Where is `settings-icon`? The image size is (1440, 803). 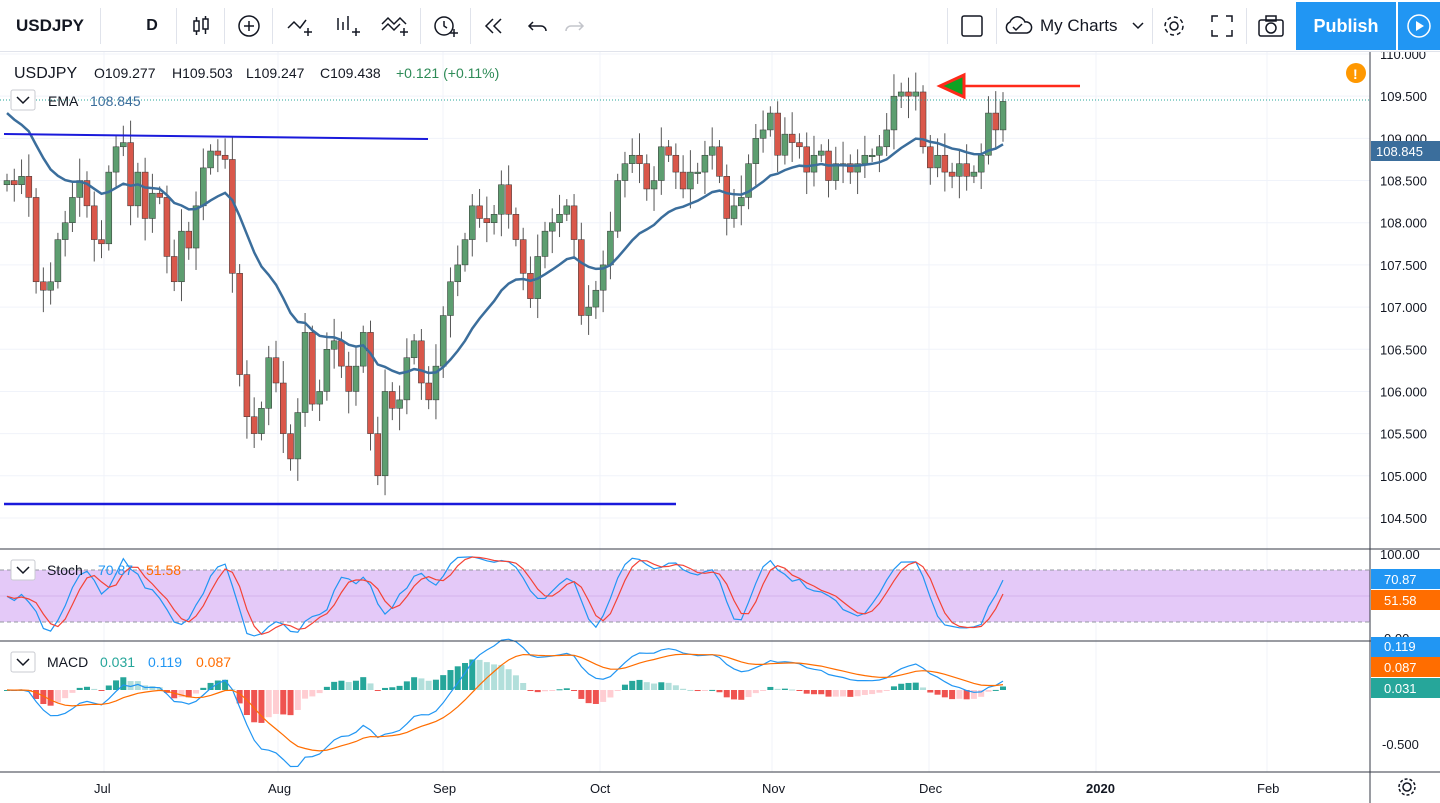
settings-icon is located at coordinates (1174, 26).